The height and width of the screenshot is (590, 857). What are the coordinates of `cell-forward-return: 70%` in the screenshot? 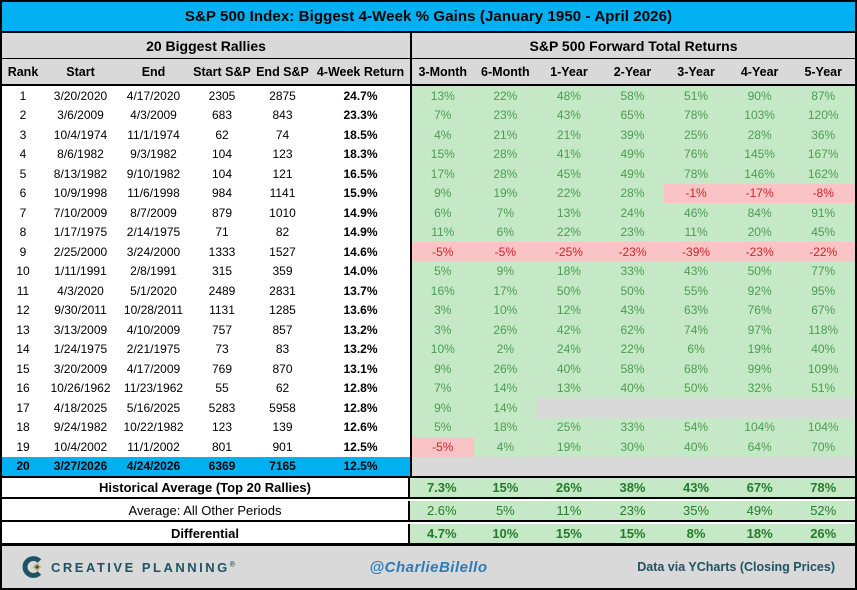 It's located at (823, 447).